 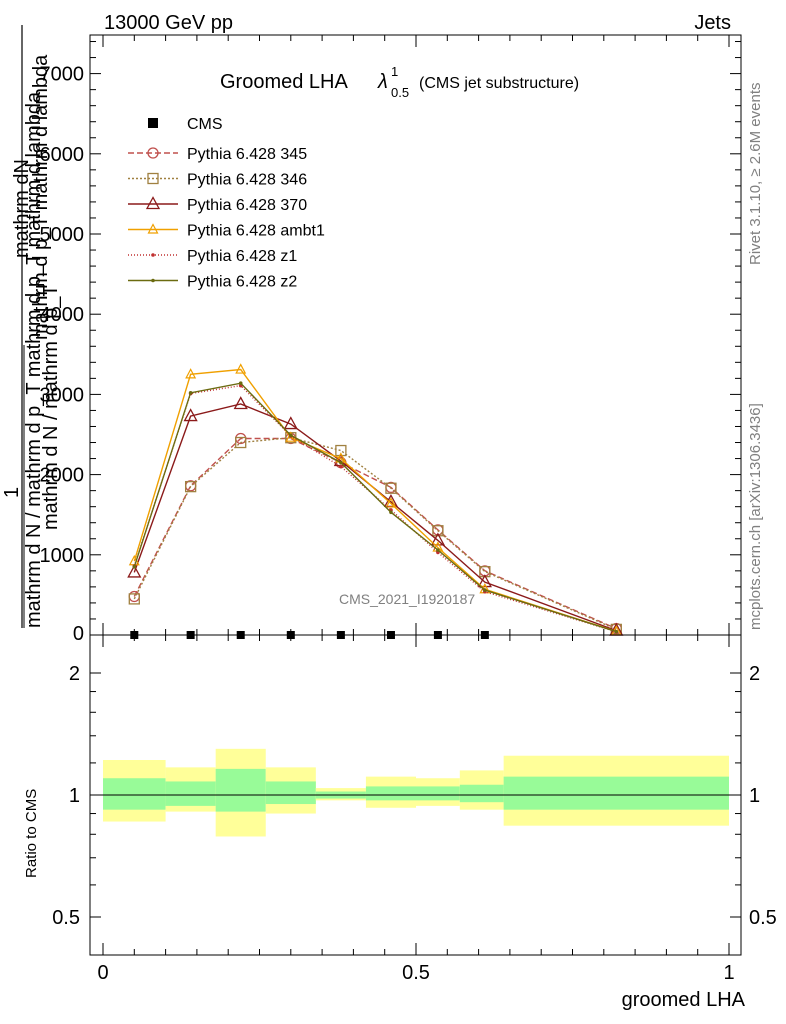 What do you see at coordinates (78, 634) in the screenshot?
I see `ytick-label: 0` at bounding box center [78, 634].